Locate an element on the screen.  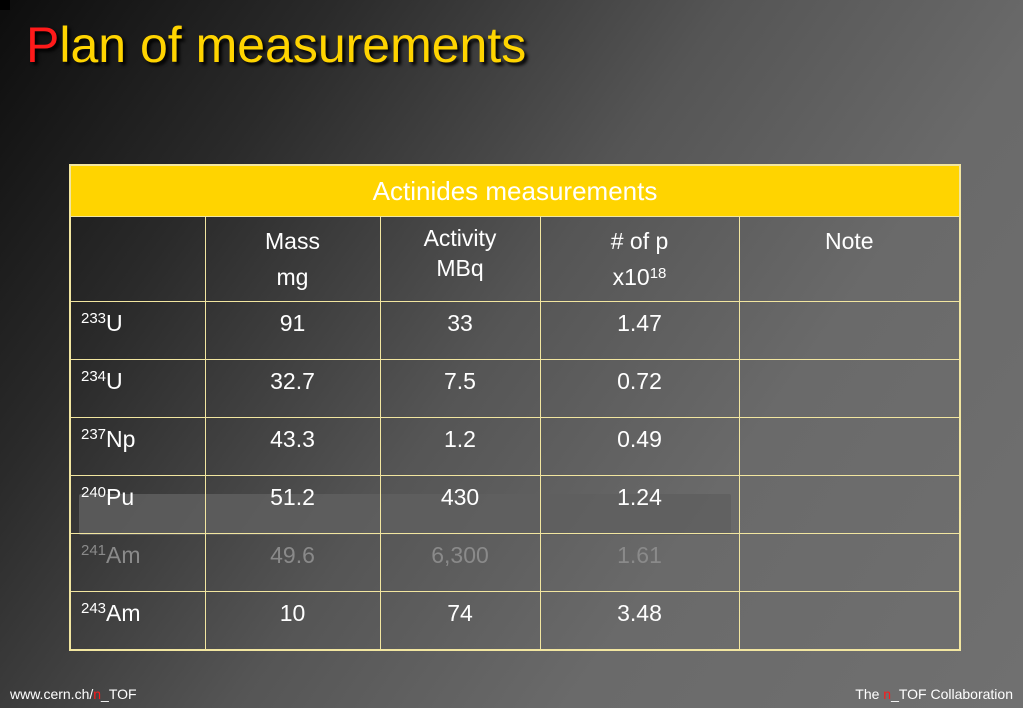
header-protons: # of p x1018 is located at coordinates (639, 259).